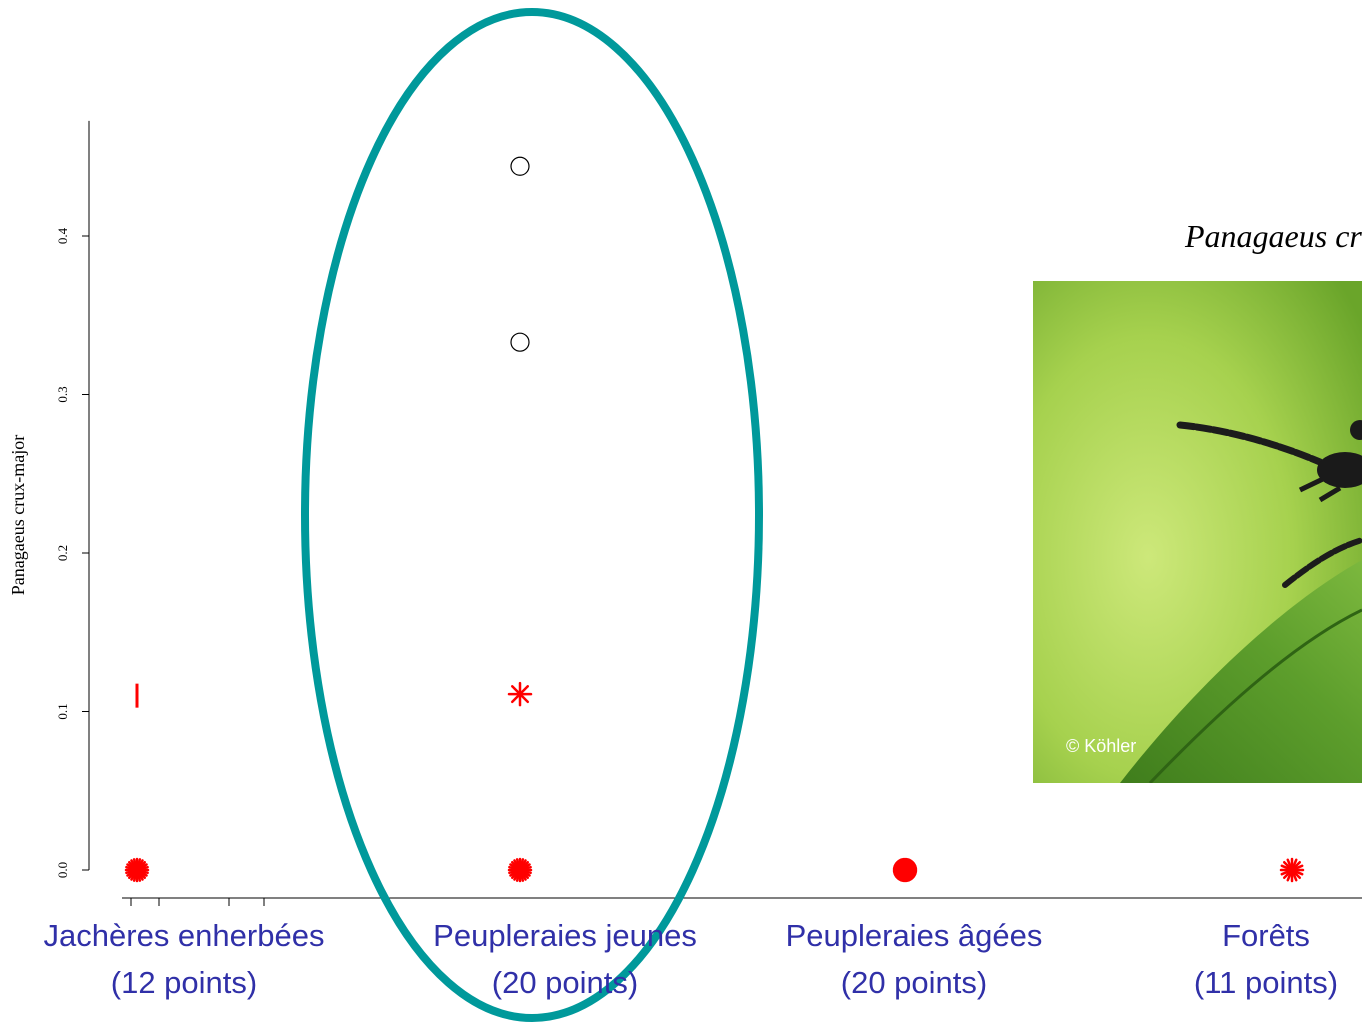 This screenshot has width=1362, height=1028. What do you see at coordinates (62, 235) in the screenshot?
I see `y-tick-label-4: 0.4` at bounding box center [62, 235].